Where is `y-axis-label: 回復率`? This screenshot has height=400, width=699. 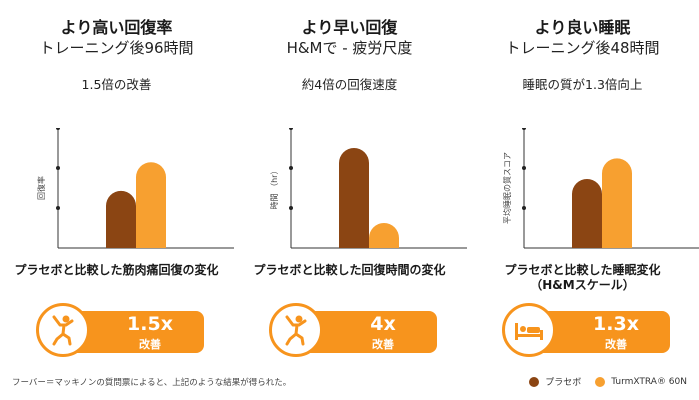 y-axis-label: 回復率 is located at coordinates (41, 188).